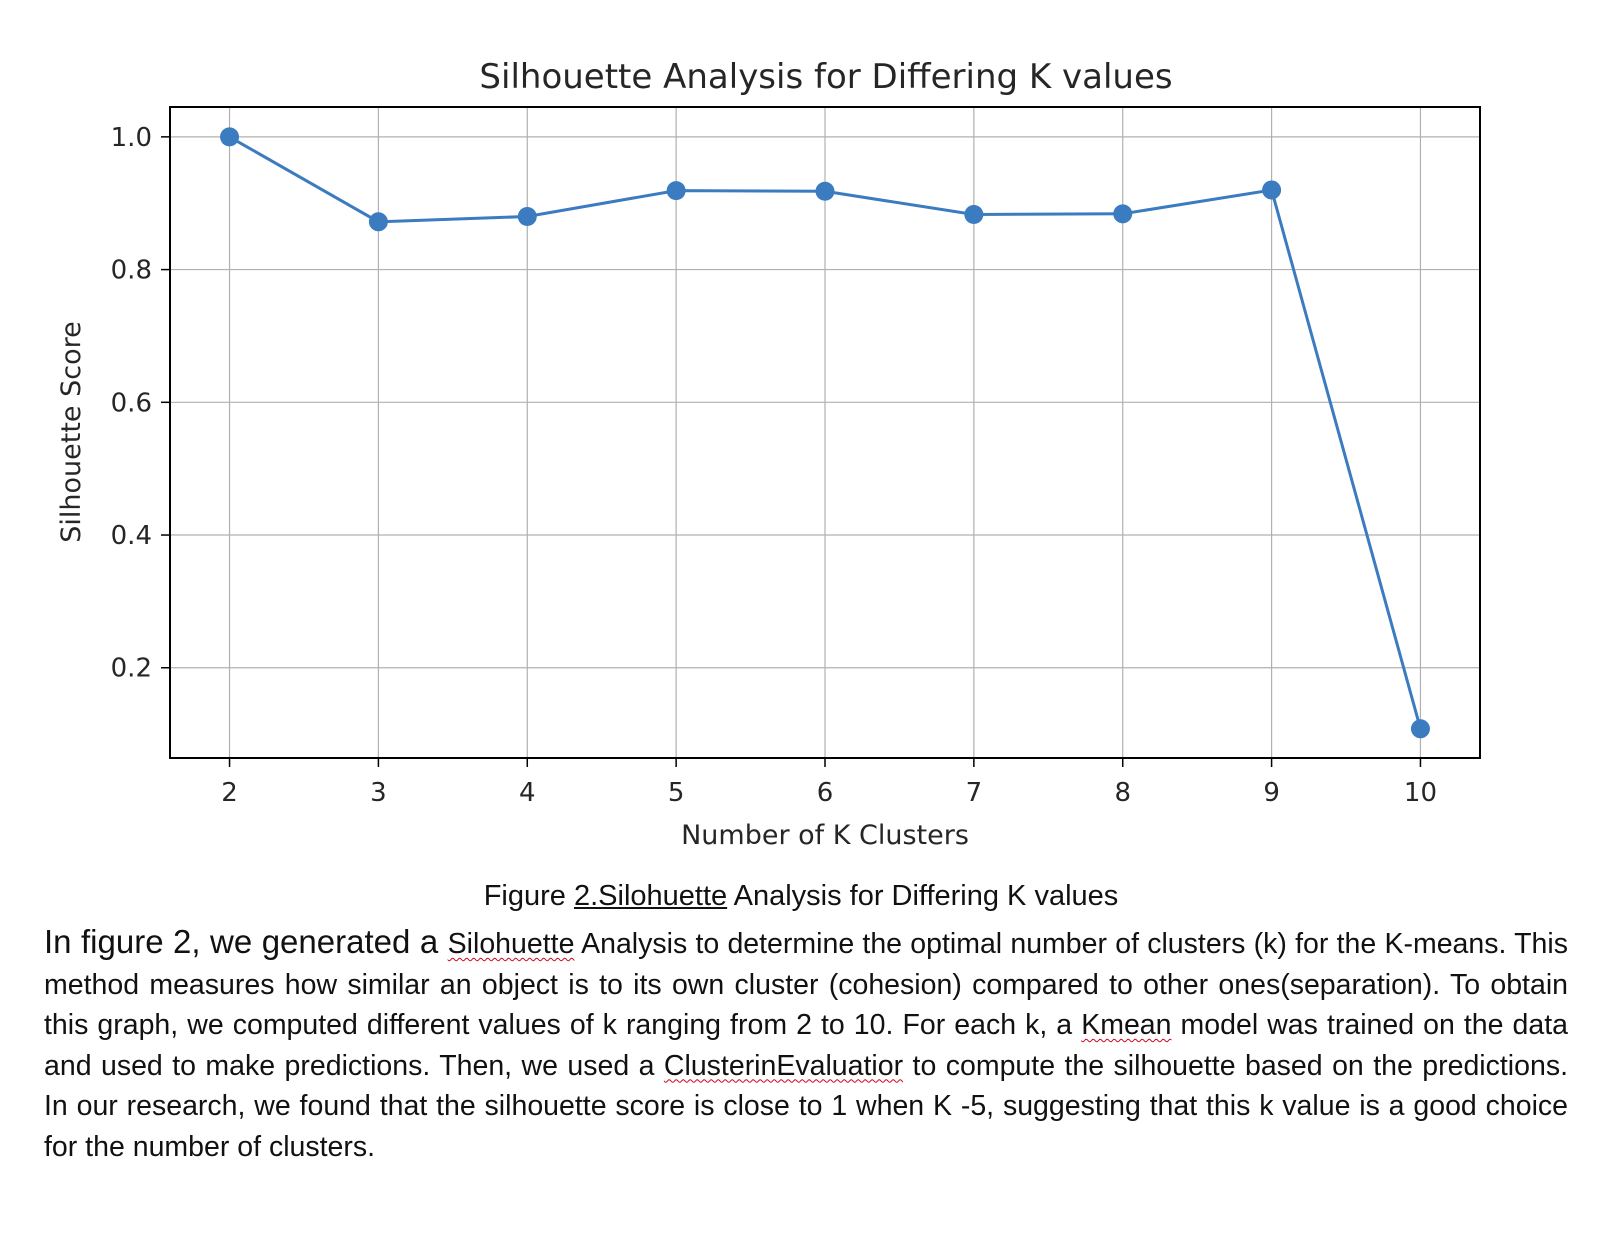 The height and width of the screenshot is (1248, 1602). What do you see at coordinates (650, 896) in the screenshot?
I see `caption-figure-link: 2.Silohuette` at bounding box center [650, 896].